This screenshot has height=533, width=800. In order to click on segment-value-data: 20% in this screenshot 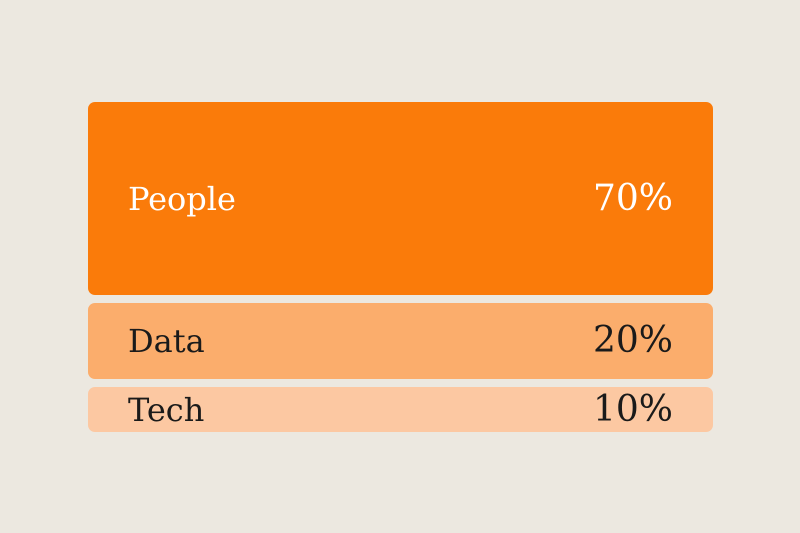, I will do `click(632, 340)`.